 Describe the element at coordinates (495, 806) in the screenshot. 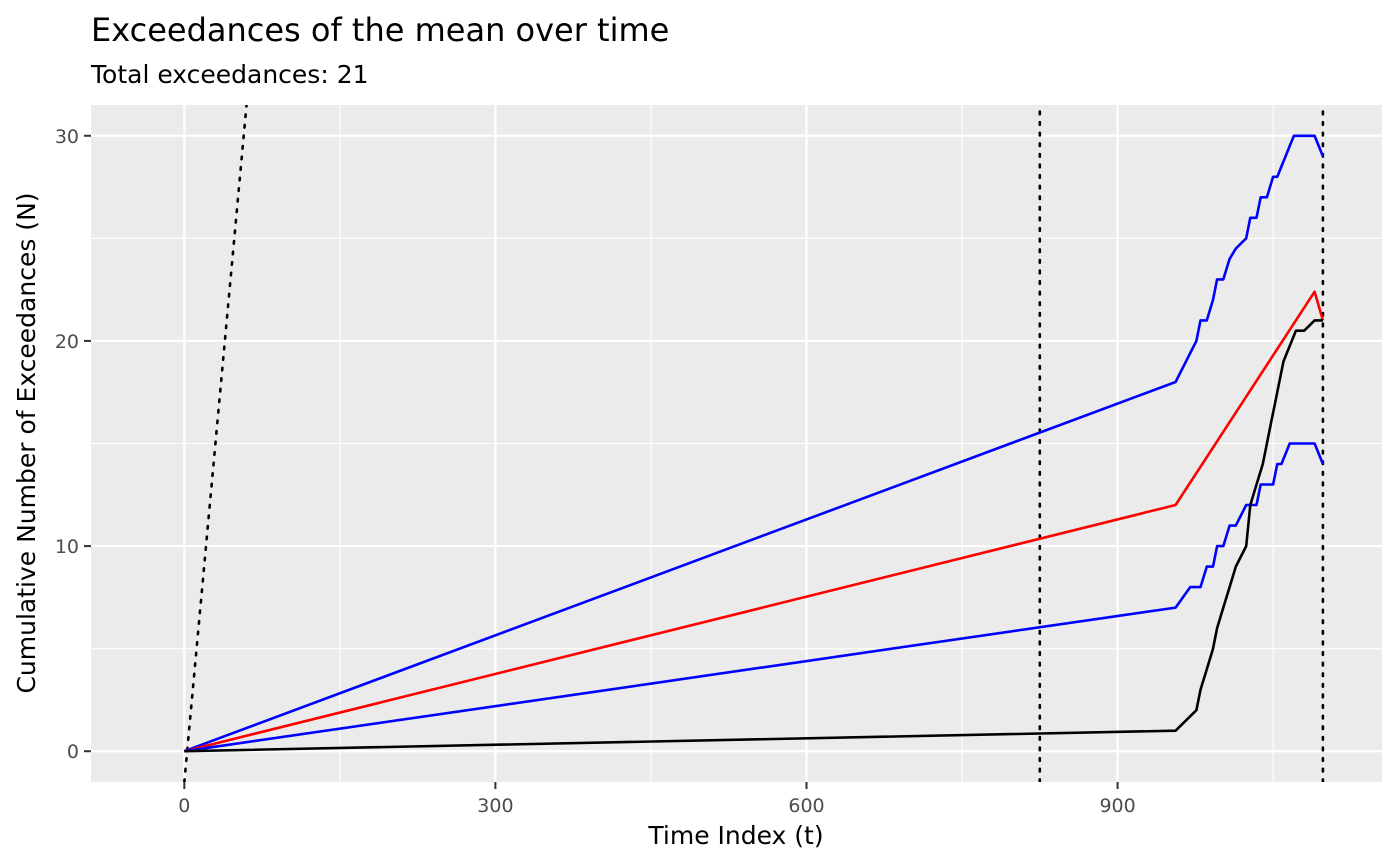

I see `x-tick-label: 300` at that location.